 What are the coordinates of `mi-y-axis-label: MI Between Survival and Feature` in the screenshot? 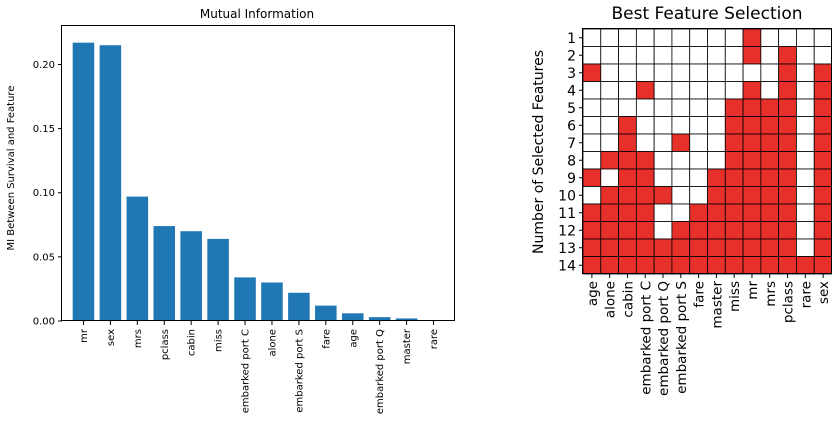 It's located at (11, 168).